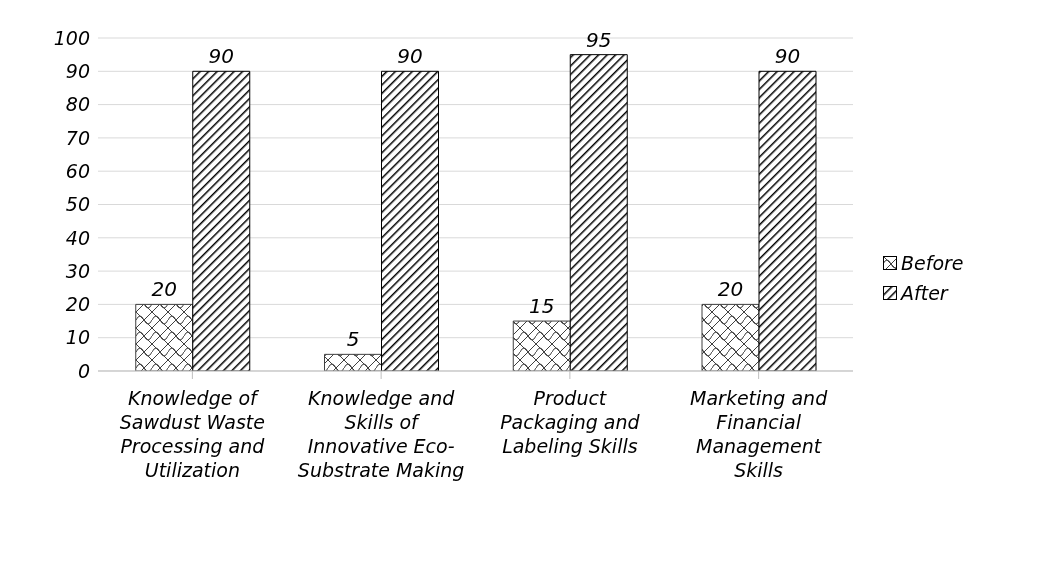 The image size is (1051, 564). What do you see at coordinates (542, 306) in the screenshot?
I see `data-label: 15` at bounding box center [542, 306].